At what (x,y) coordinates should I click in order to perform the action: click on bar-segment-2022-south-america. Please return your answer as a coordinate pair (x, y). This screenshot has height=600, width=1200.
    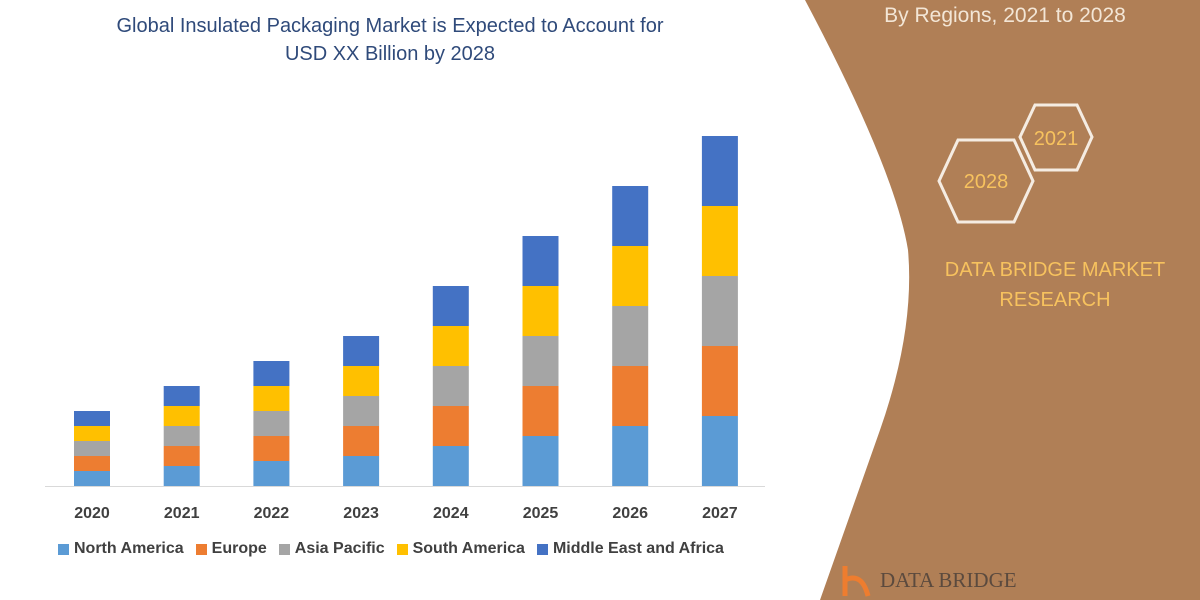
    Looking at the image, I should click on (271, 398).